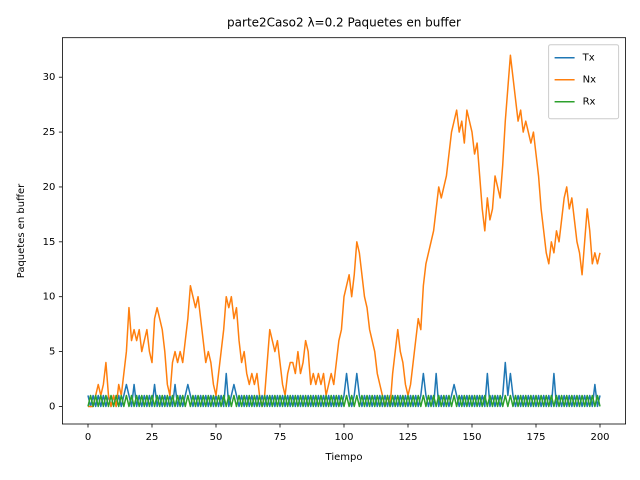  I want to click on x-tick-label: 125, so click(407, 437).